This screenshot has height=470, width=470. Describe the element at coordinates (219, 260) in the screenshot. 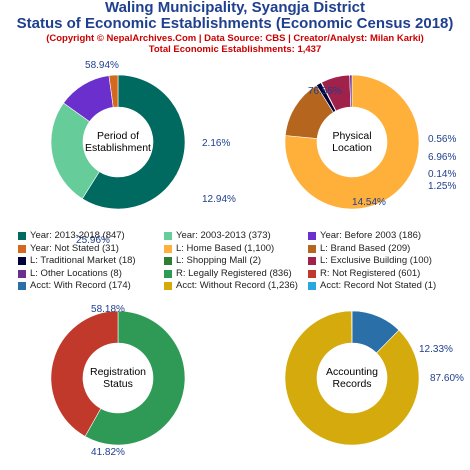

I see `legend-label: L: Shopping Mall (2)` at that location.